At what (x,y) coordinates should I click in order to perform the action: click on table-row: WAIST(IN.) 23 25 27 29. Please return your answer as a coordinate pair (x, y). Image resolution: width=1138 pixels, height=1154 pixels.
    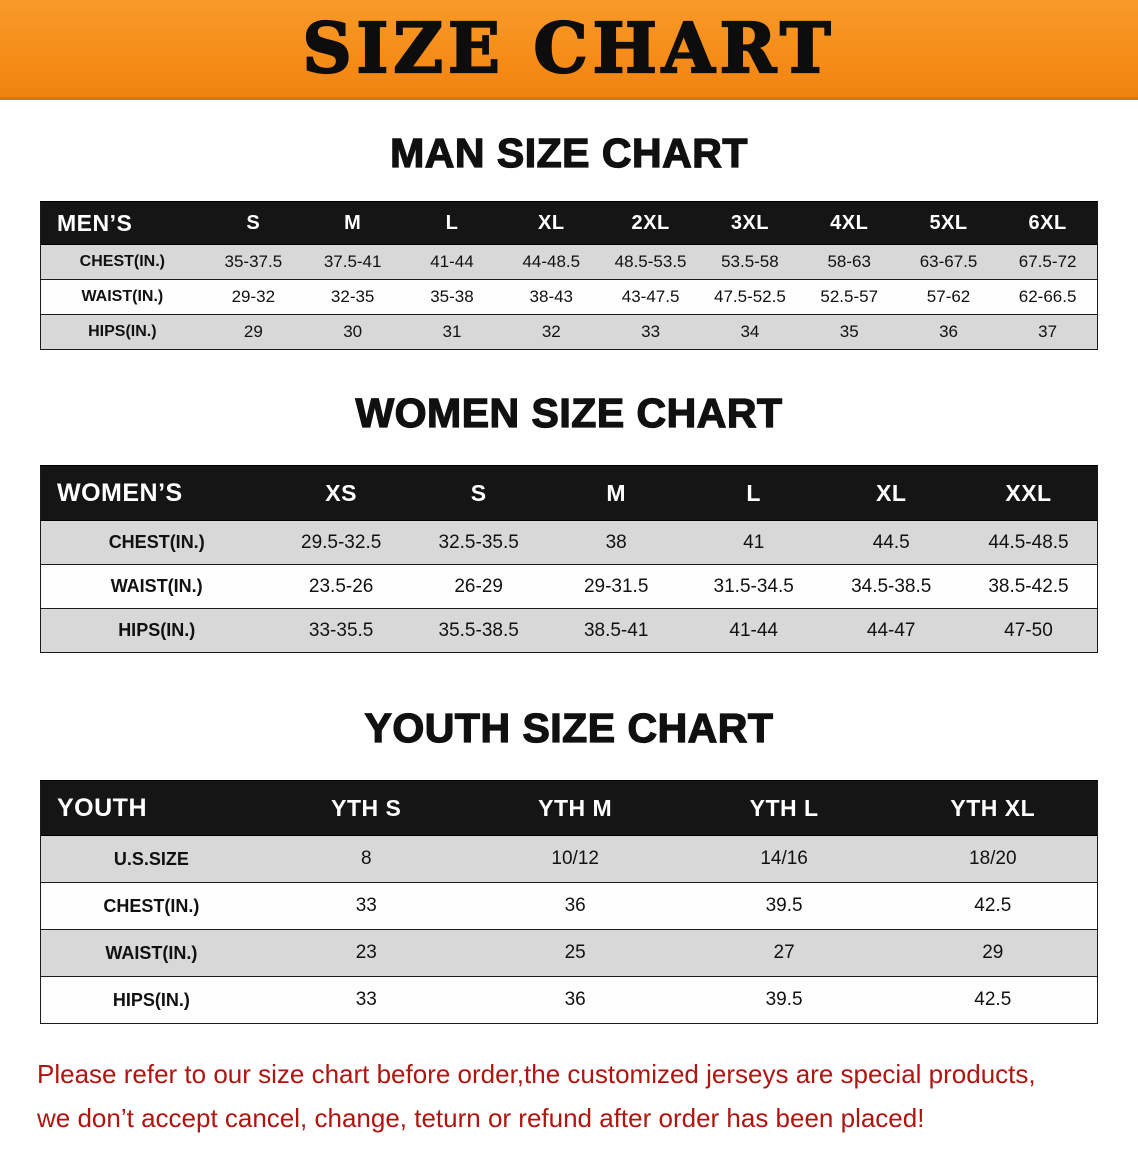
    Looking at the image, I should click on (569, 953).